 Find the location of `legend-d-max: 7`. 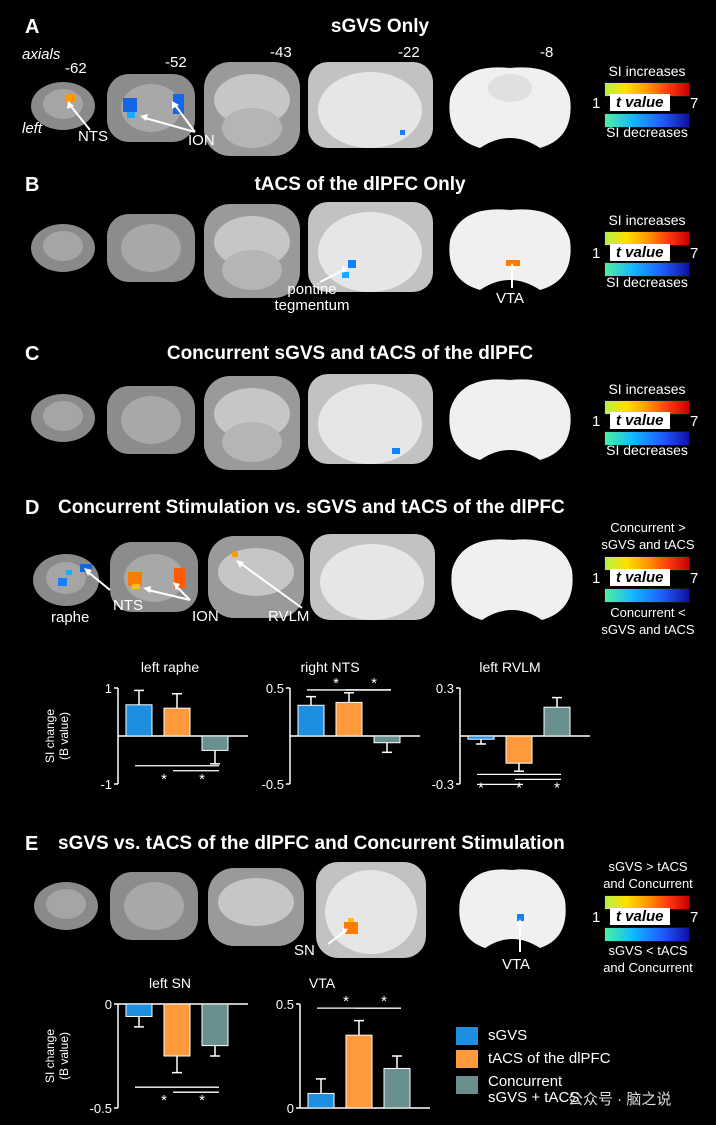

legend-d-max: 7 is located at coordinates (694, 578).